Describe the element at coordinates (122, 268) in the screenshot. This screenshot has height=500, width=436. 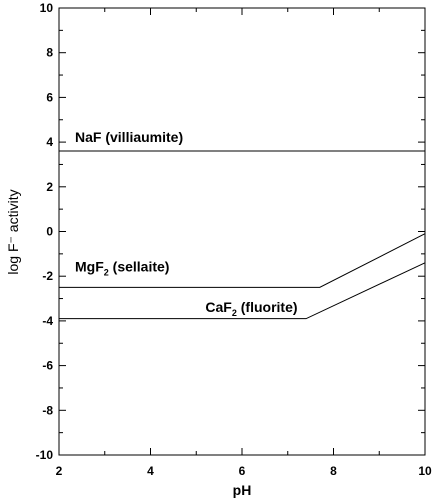
I see `annotation-mgf2: MgF2 (sellaite)` at that location.